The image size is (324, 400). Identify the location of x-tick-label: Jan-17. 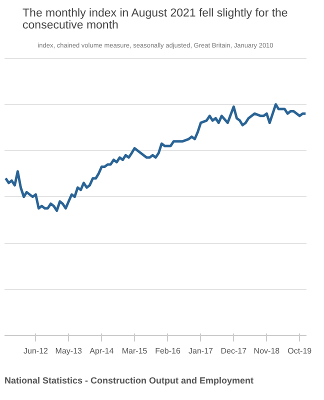
(201, 351).